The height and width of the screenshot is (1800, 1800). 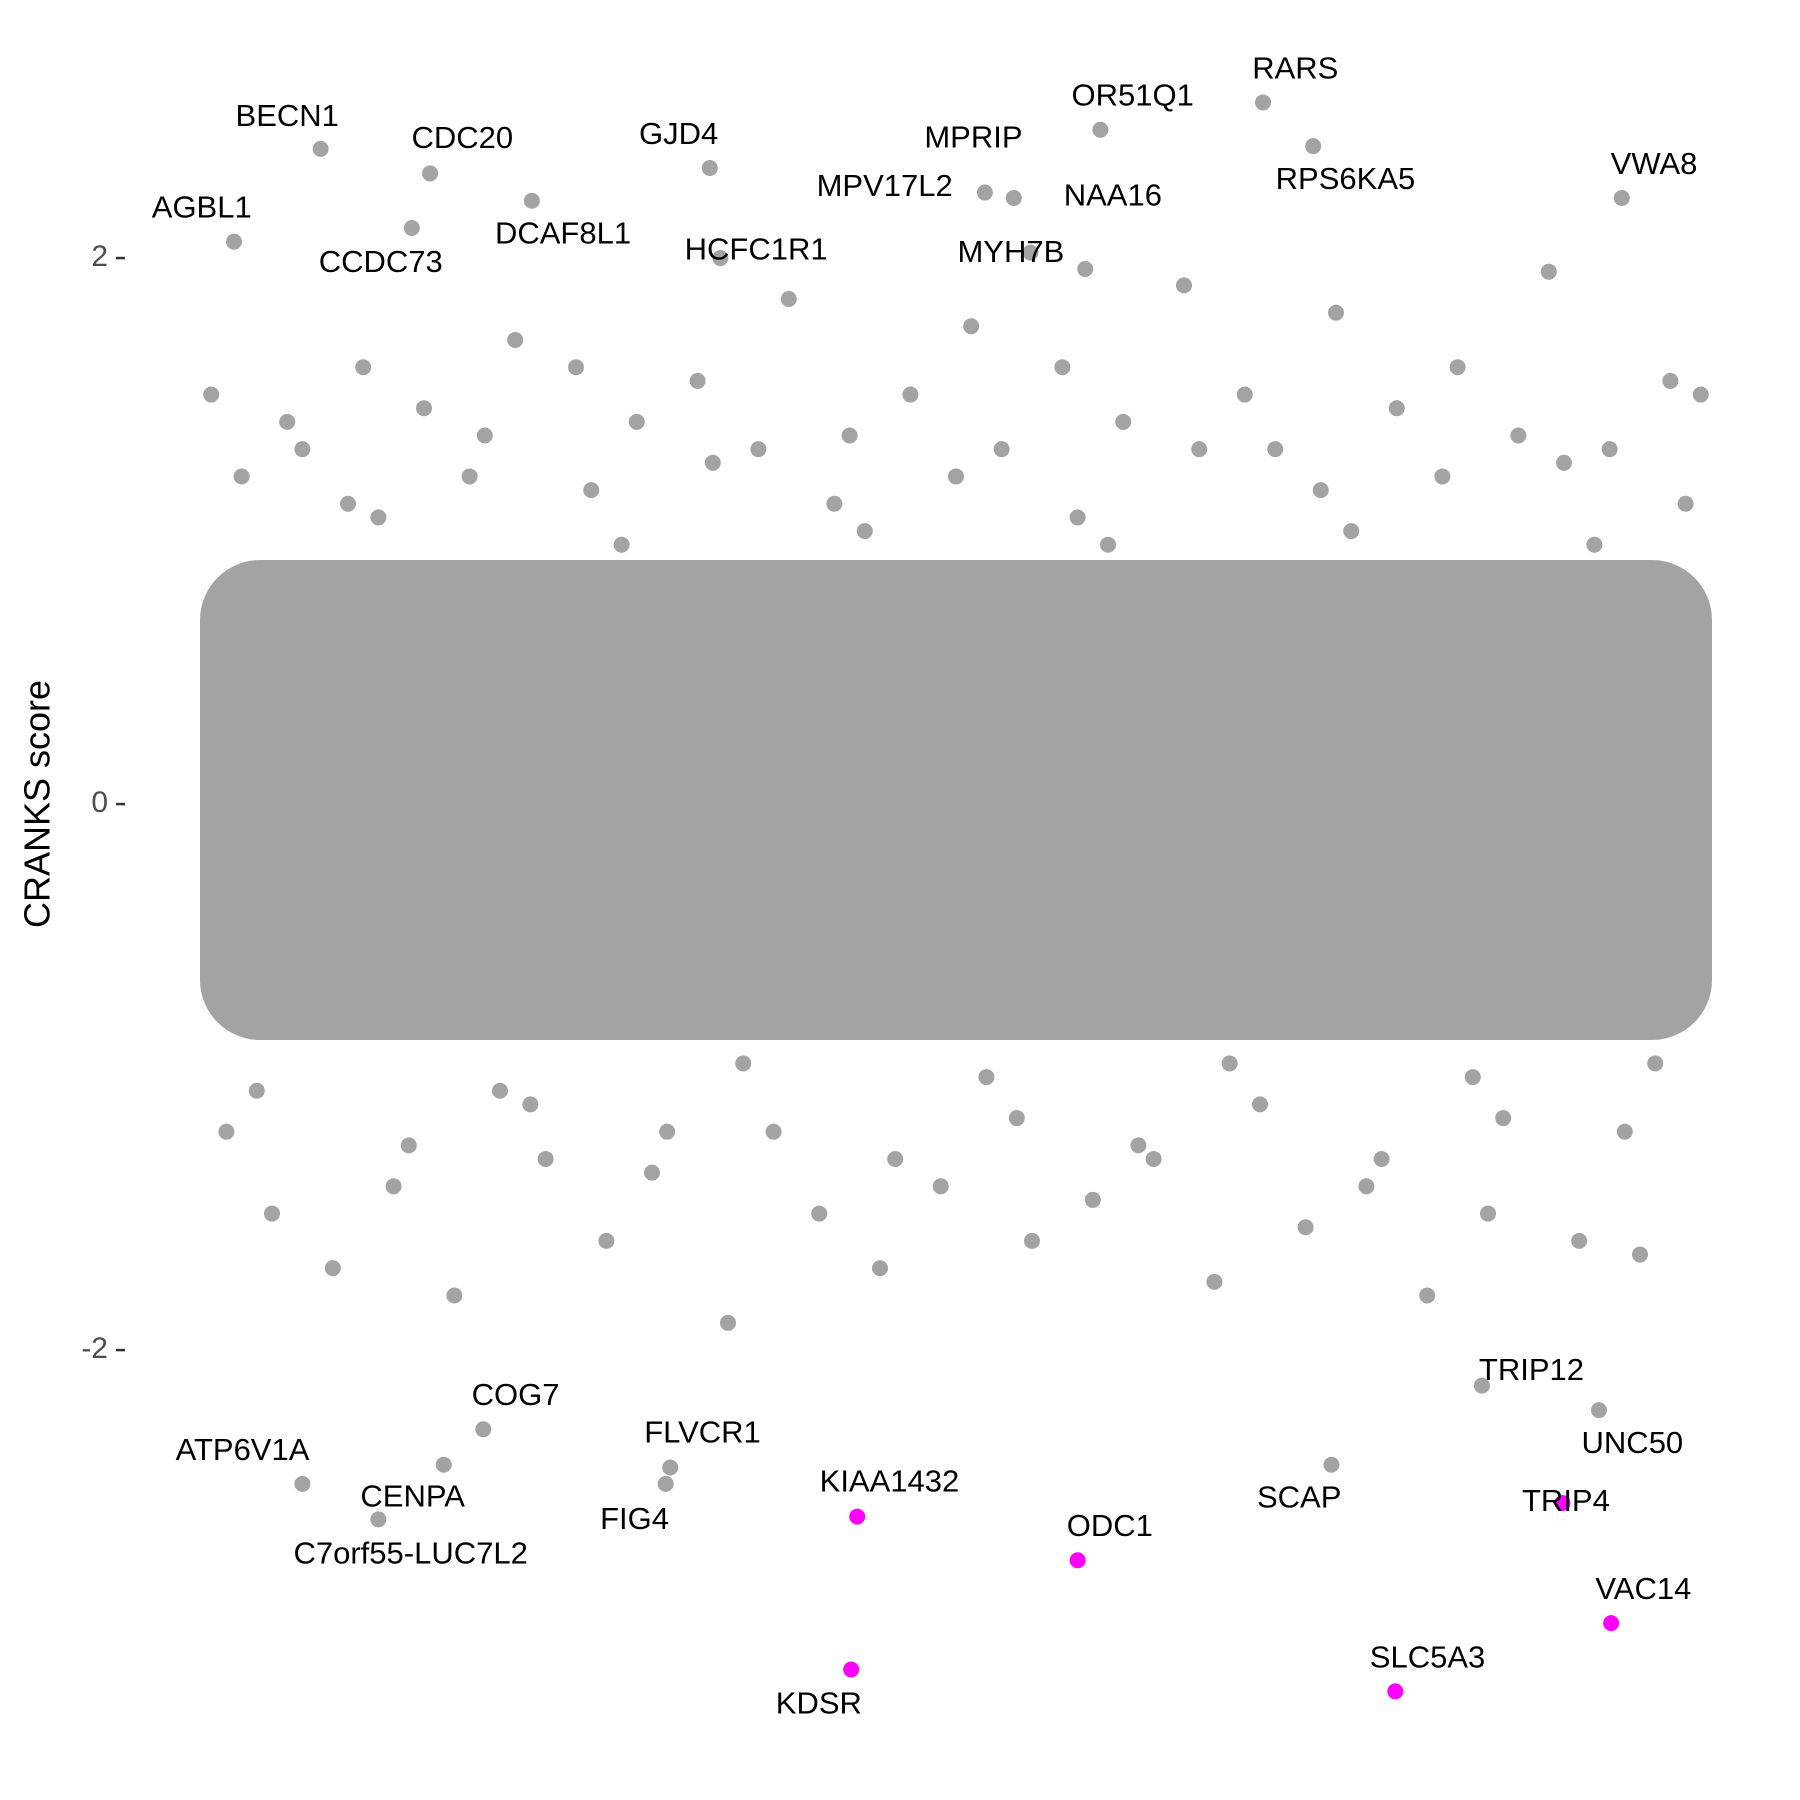 What do you see at coordinates (410, 1552) in the screenshot?
I see `point-label: C7orf55-LUC7L2` at bounding box center [410, 1552].